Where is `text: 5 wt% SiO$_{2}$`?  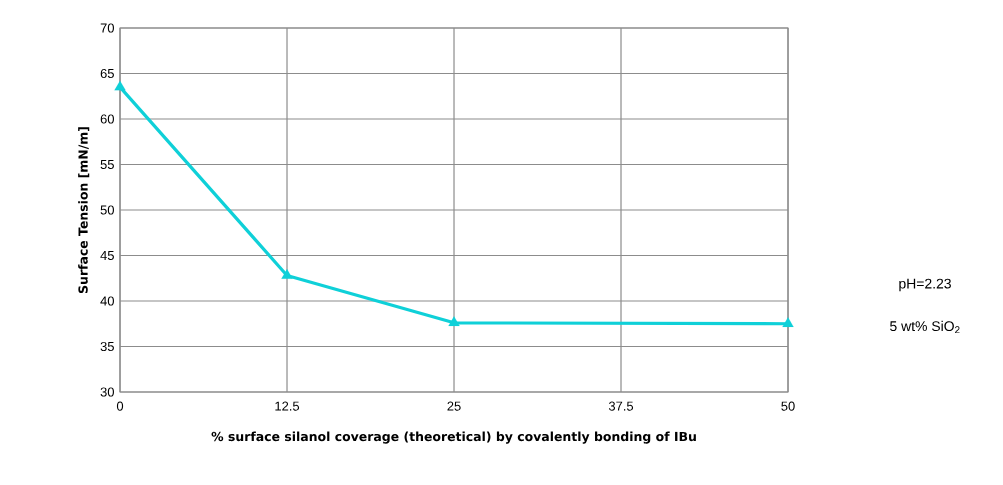 text: 5 wt% SiO$_{2}$ is located at coordinates (925, 327).